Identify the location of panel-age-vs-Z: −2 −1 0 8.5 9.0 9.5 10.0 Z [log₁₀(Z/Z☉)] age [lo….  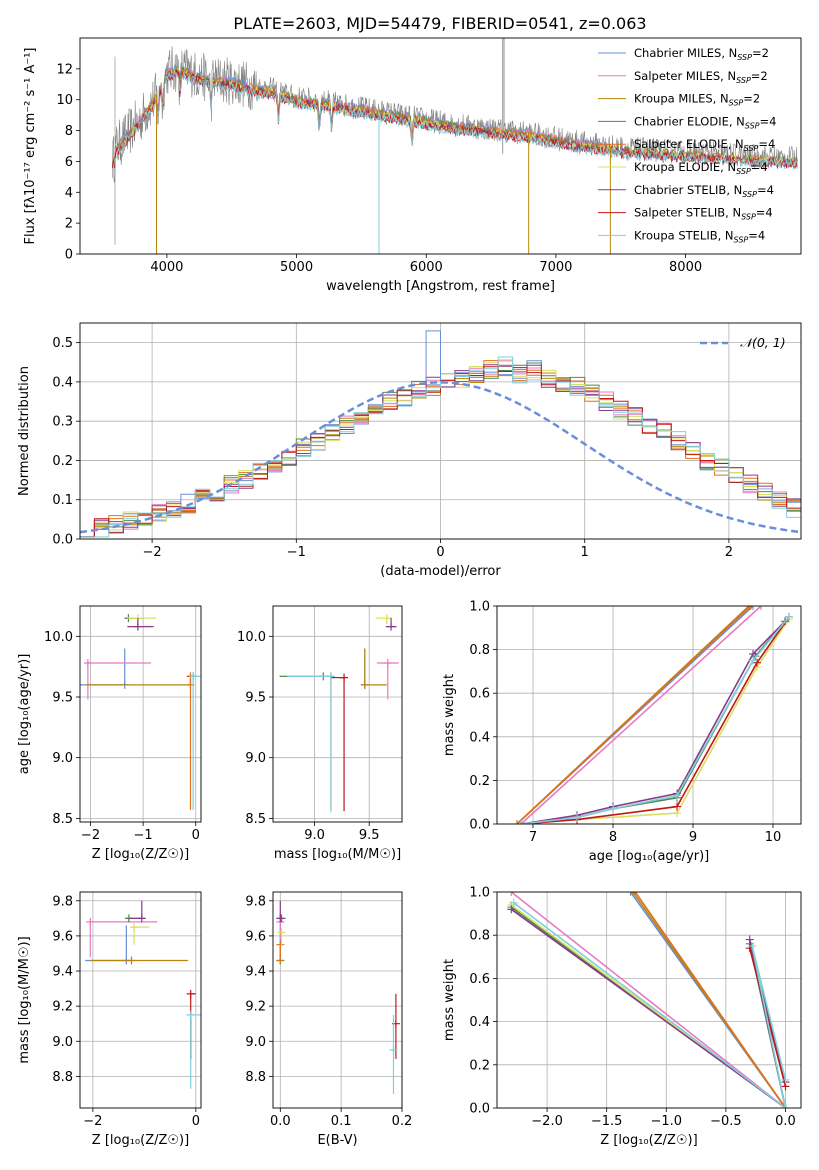
(109, 733).